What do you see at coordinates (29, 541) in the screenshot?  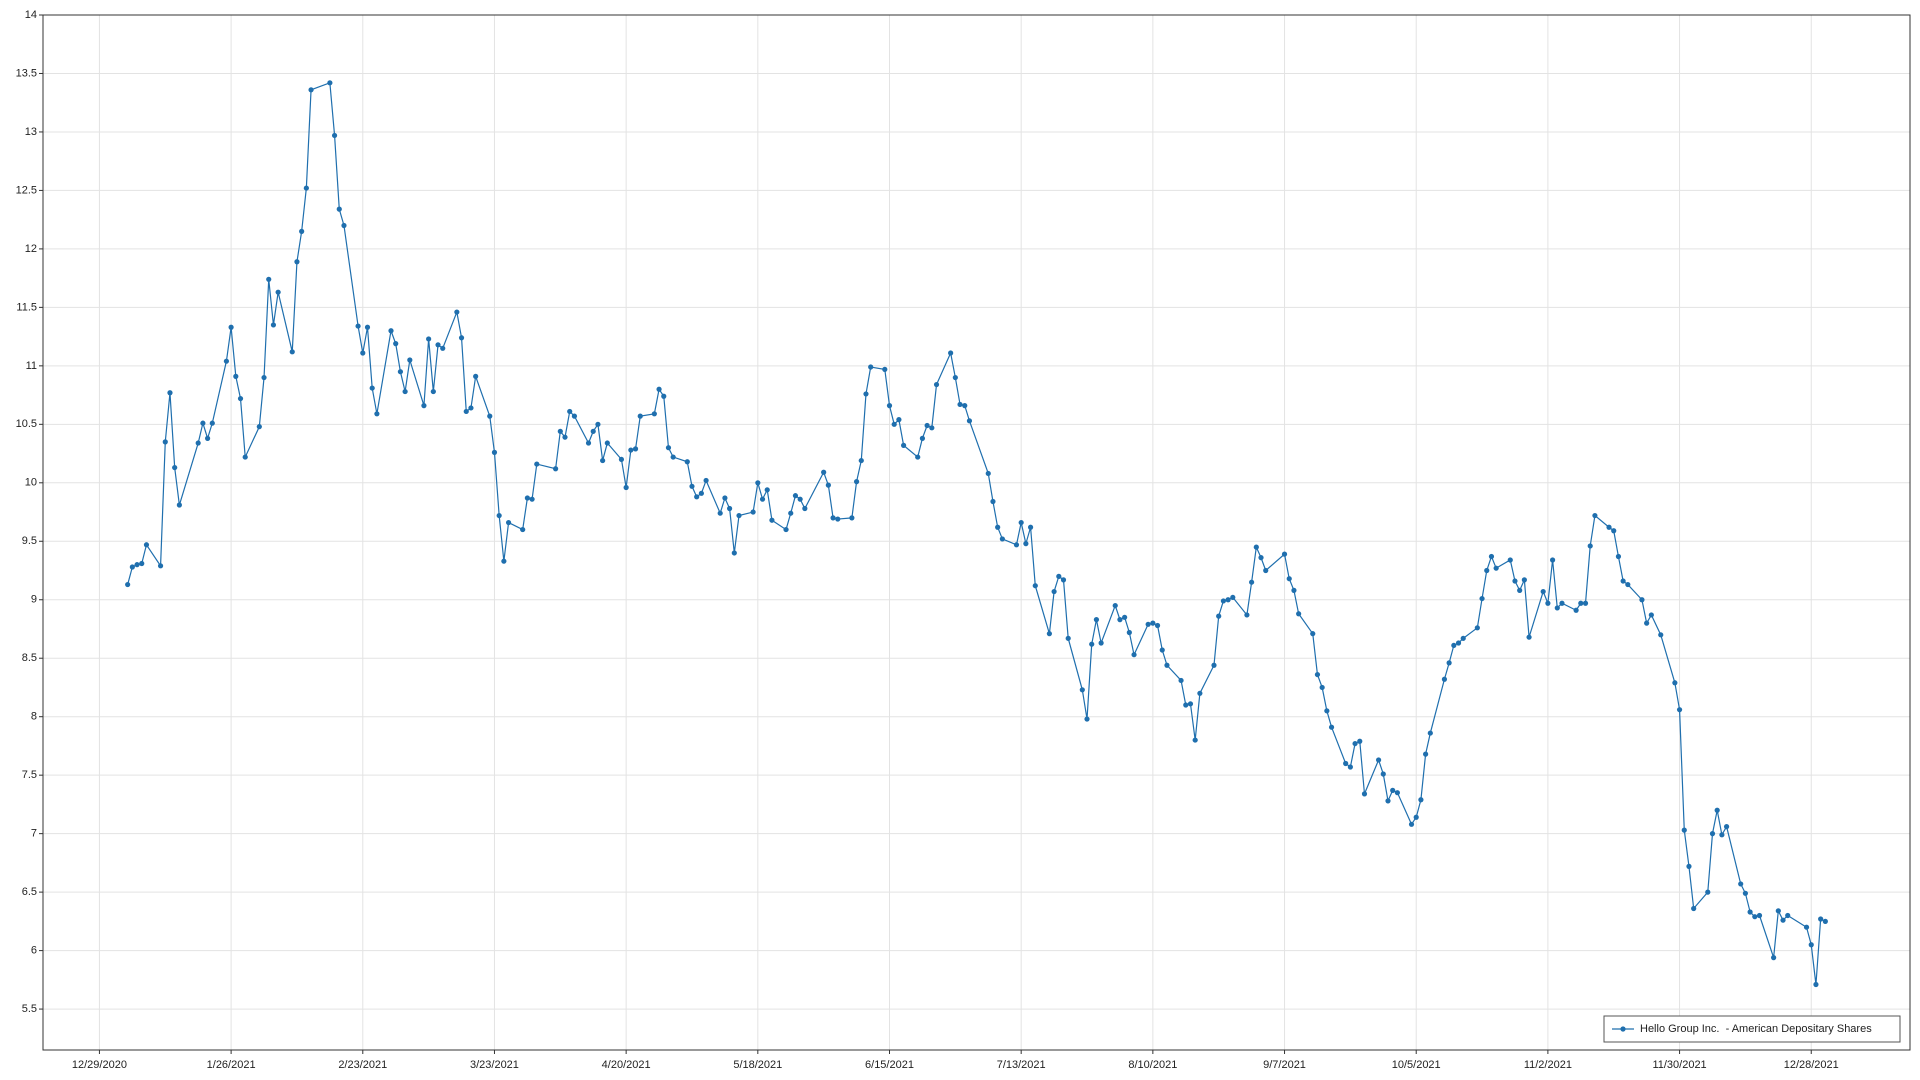 I see `y-tick-label: 9.5` at bounding box center [29, 541].